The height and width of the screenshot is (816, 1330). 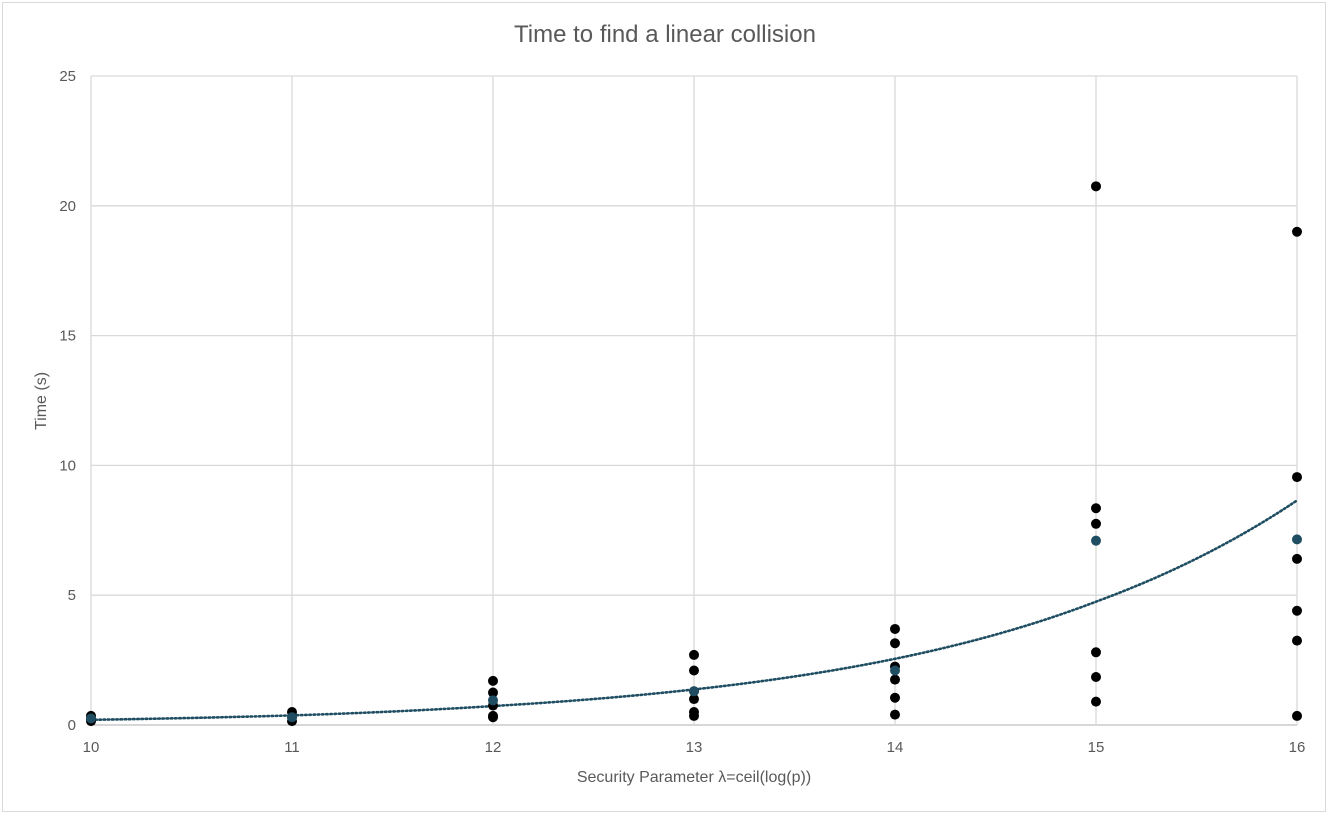 I want to click on y-tick-label: 0, so click(x=72, y=725).